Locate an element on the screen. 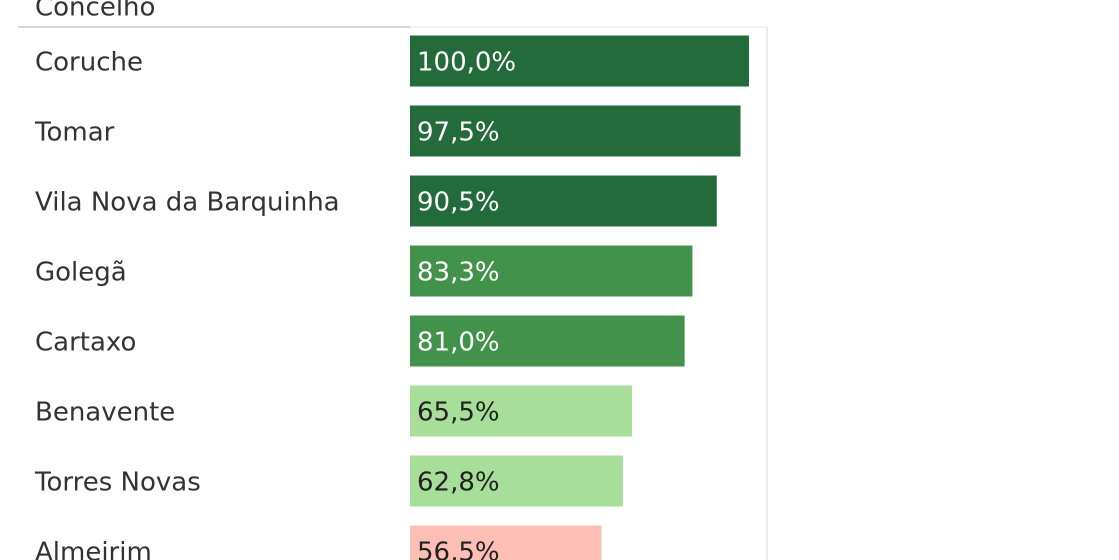  value-label: 83,3% is located at coordinates (458, 273).